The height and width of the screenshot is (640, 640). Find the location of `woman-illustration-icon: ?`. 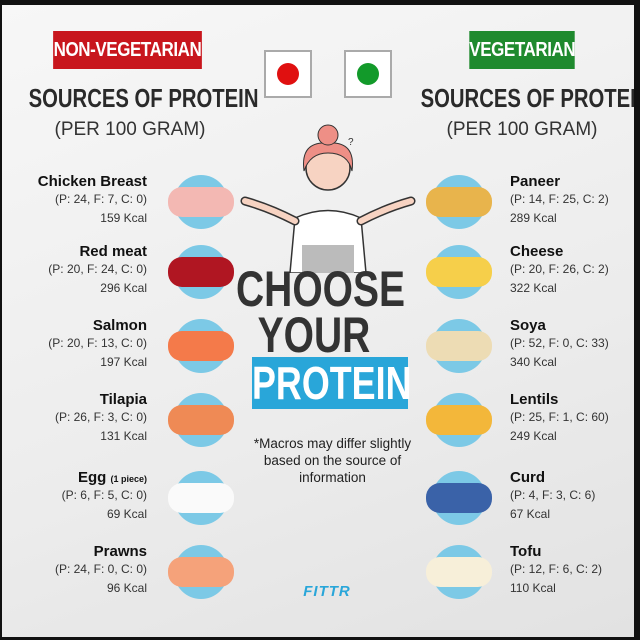

woman-illustration-icon: ? is located at coordinates (328, 198).